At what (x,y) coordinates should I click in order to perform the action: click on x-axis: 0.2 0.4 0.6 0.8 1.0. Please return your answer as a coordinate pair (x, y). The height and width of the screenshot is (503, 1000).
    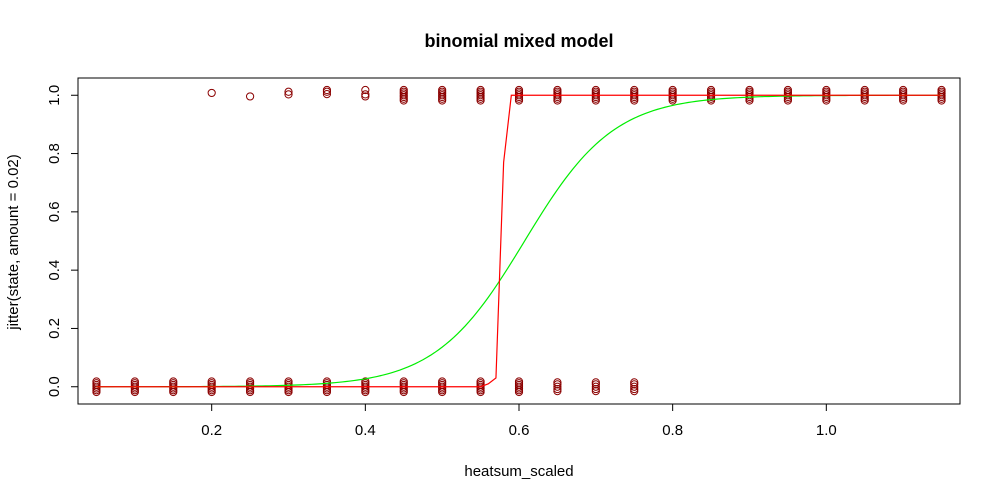
    Looking at the image, I should click on (519, 421).